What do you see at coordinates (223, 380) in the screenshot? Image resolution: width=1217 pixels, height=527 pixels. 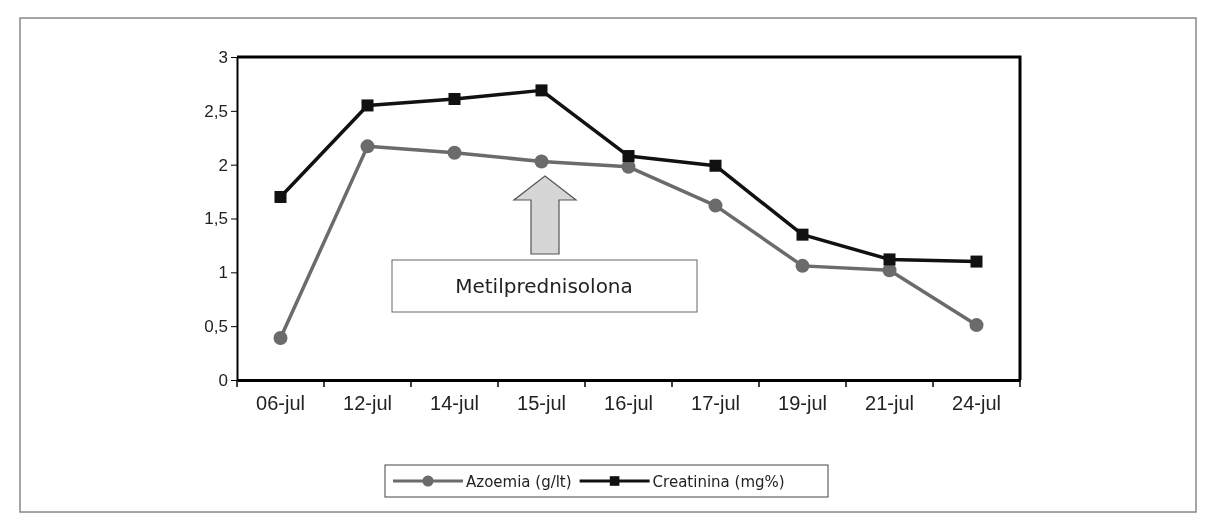 I see `y-tick-label: 0` at bounding box center [223, 380].